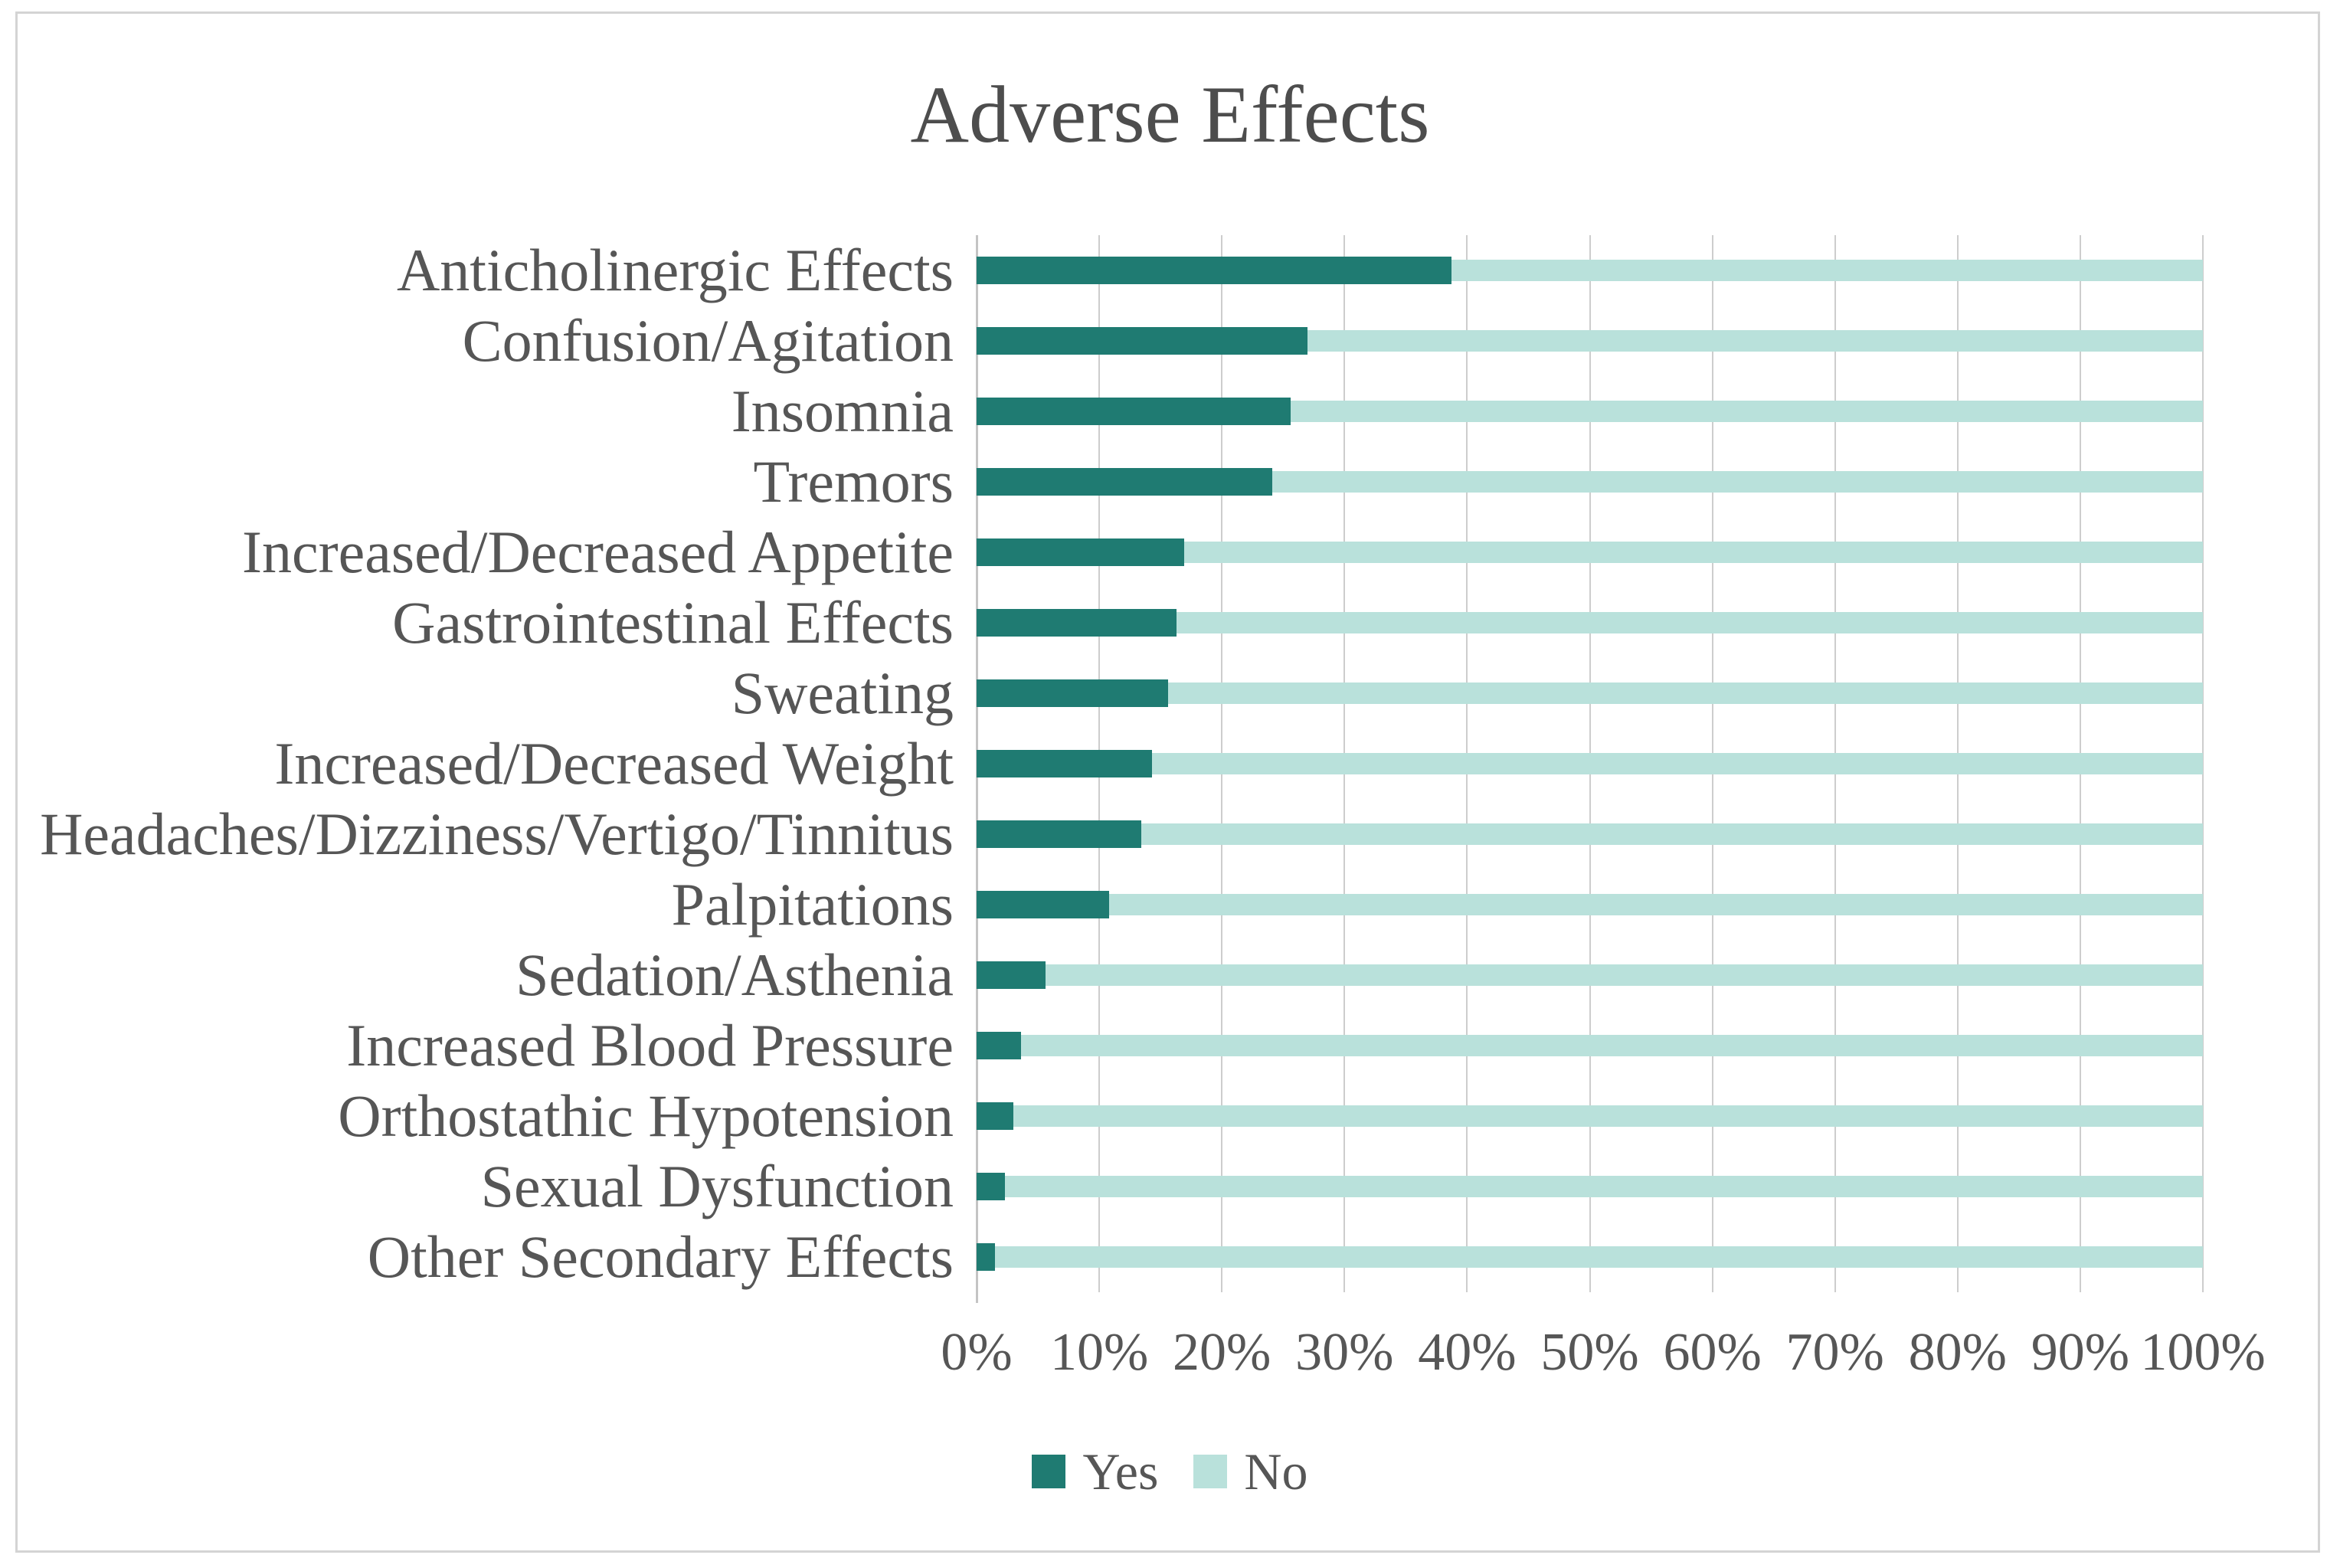 The image size is (2340, 1568). I want to click on category-label: Headaches/Dizziness/Vertigo/Tinnitus, so click(497, 833).